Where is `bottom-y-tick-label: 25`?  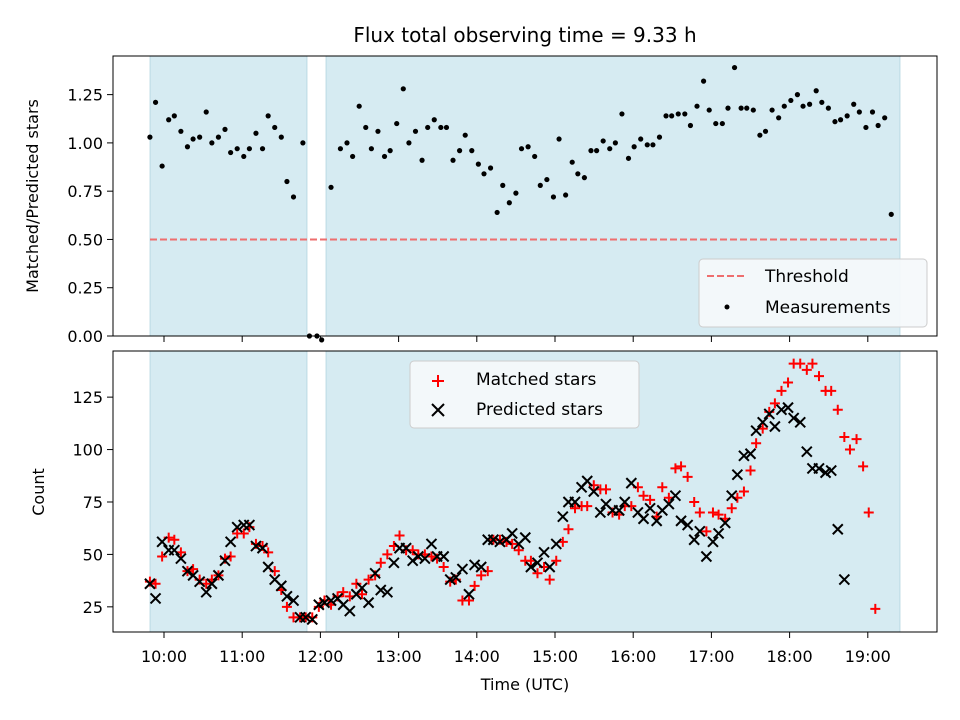 bottom-y-tick-label: 25 is located at coordinates (93, 607).